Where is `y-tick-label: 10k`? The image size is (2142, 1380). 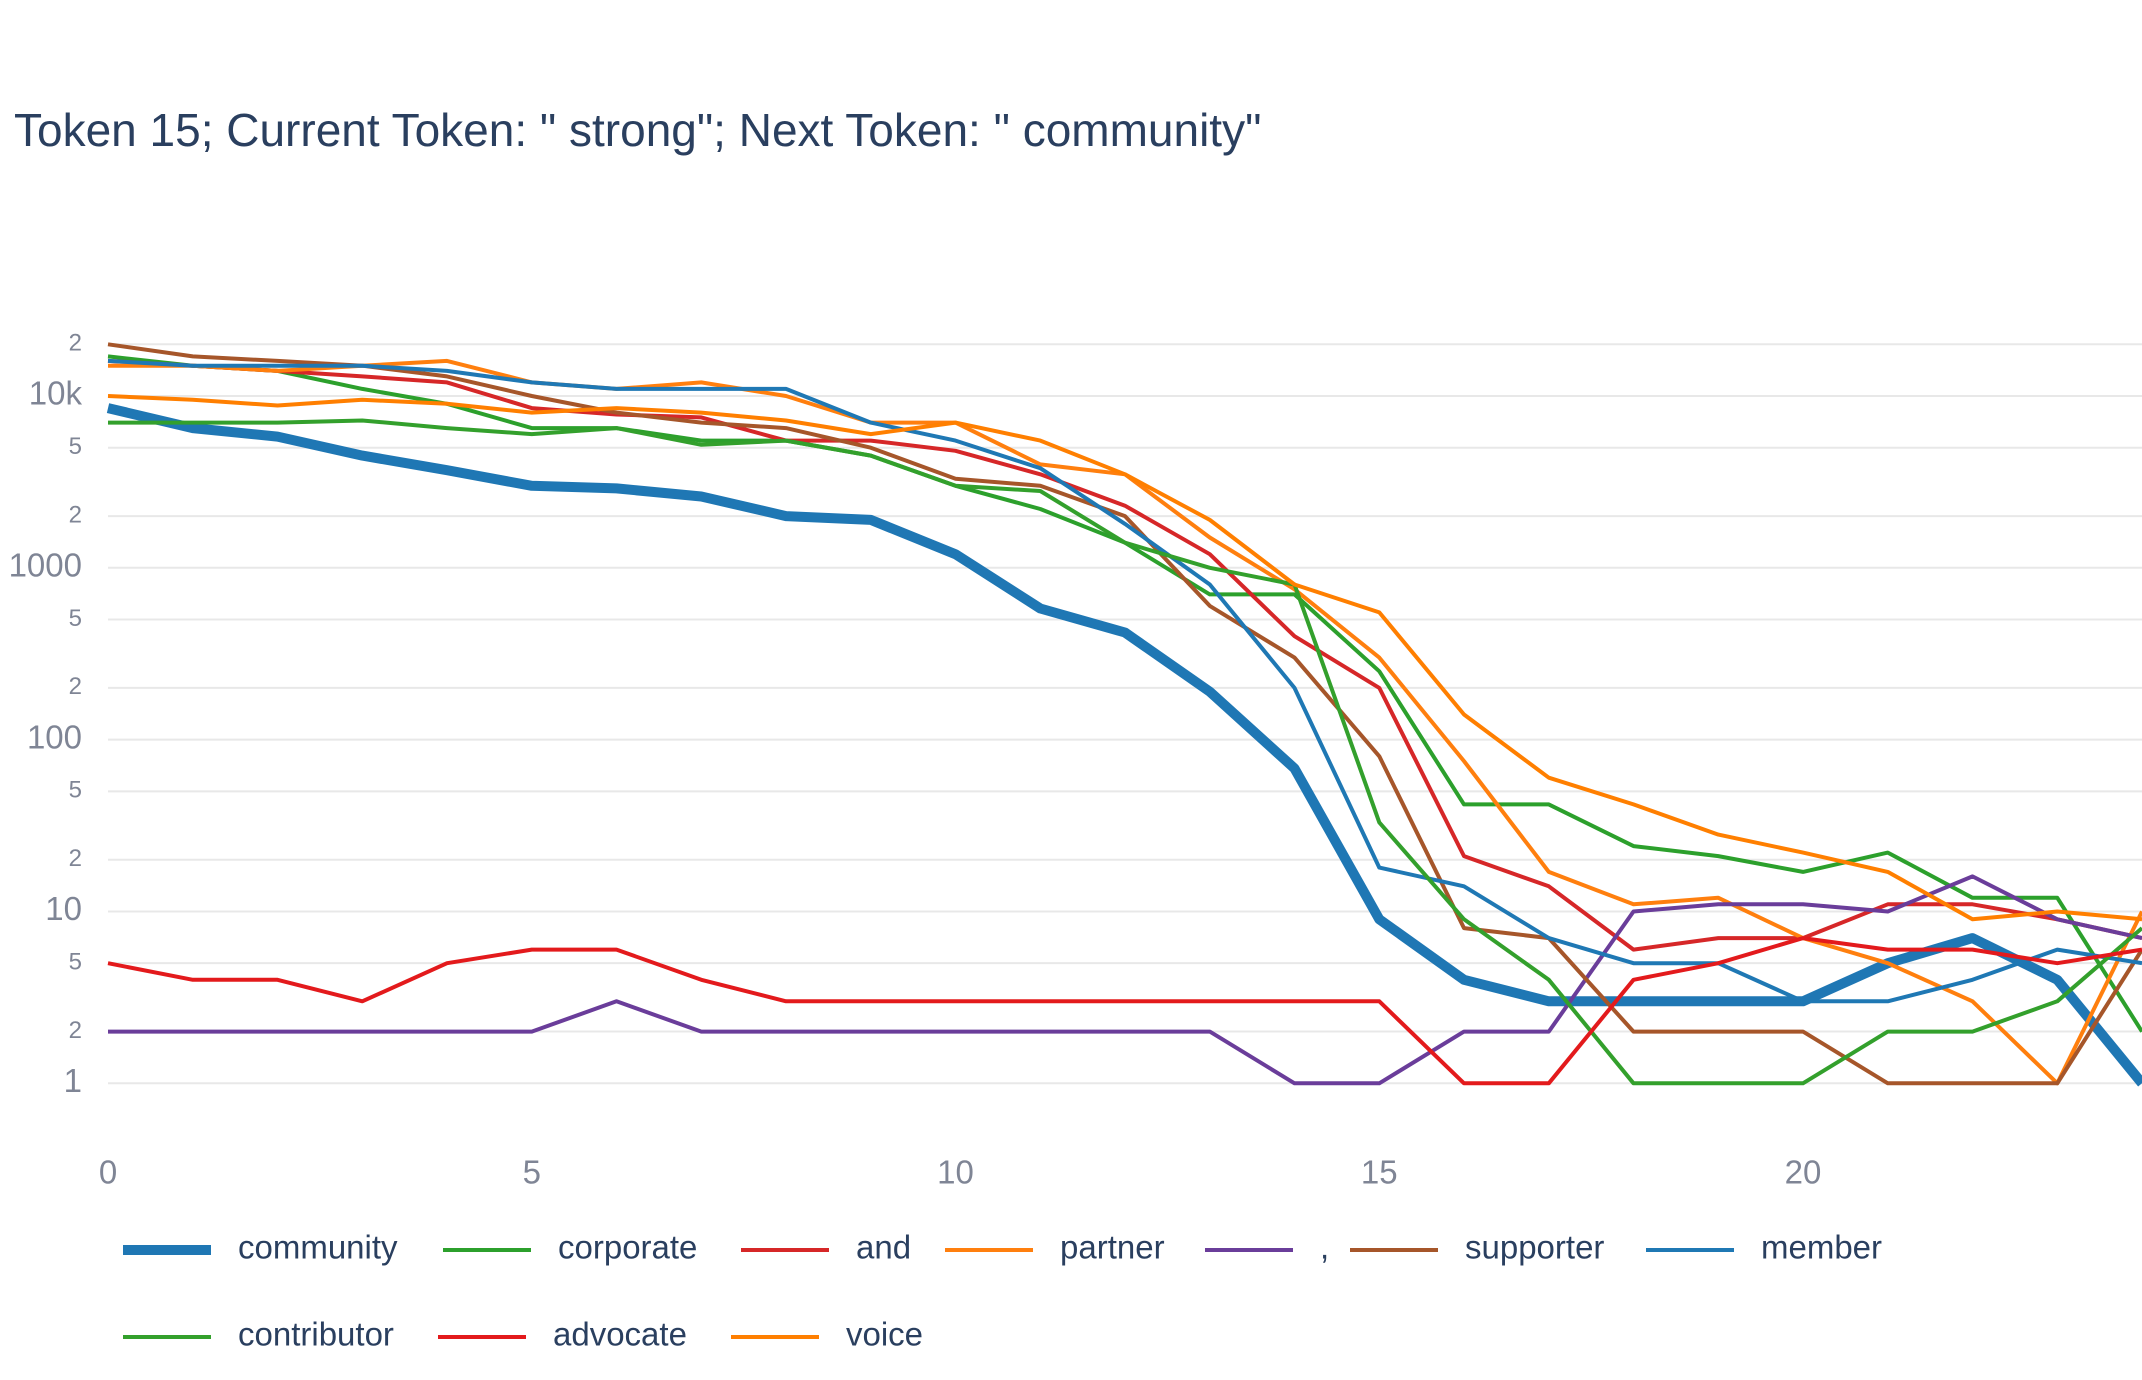 y-tick-label: 10k is located at coordinates (56, 393).